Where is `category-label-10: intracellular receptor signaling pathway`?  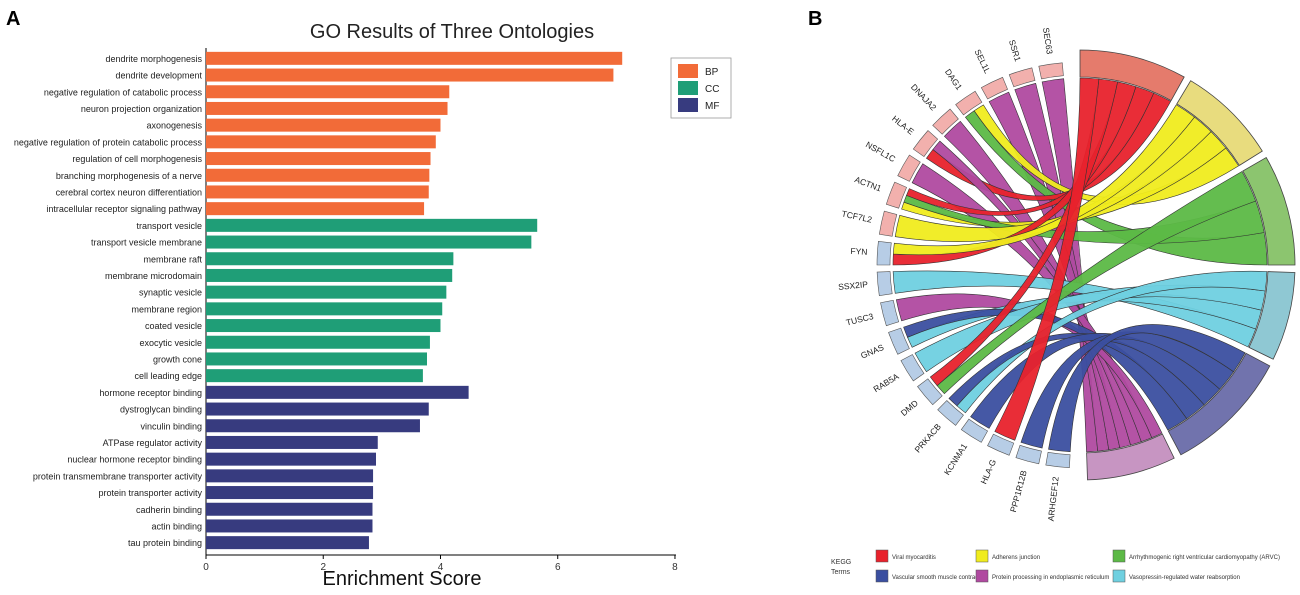
category-label-10: intracellular receptor signaling pathway is located at coordinates (124, 209).